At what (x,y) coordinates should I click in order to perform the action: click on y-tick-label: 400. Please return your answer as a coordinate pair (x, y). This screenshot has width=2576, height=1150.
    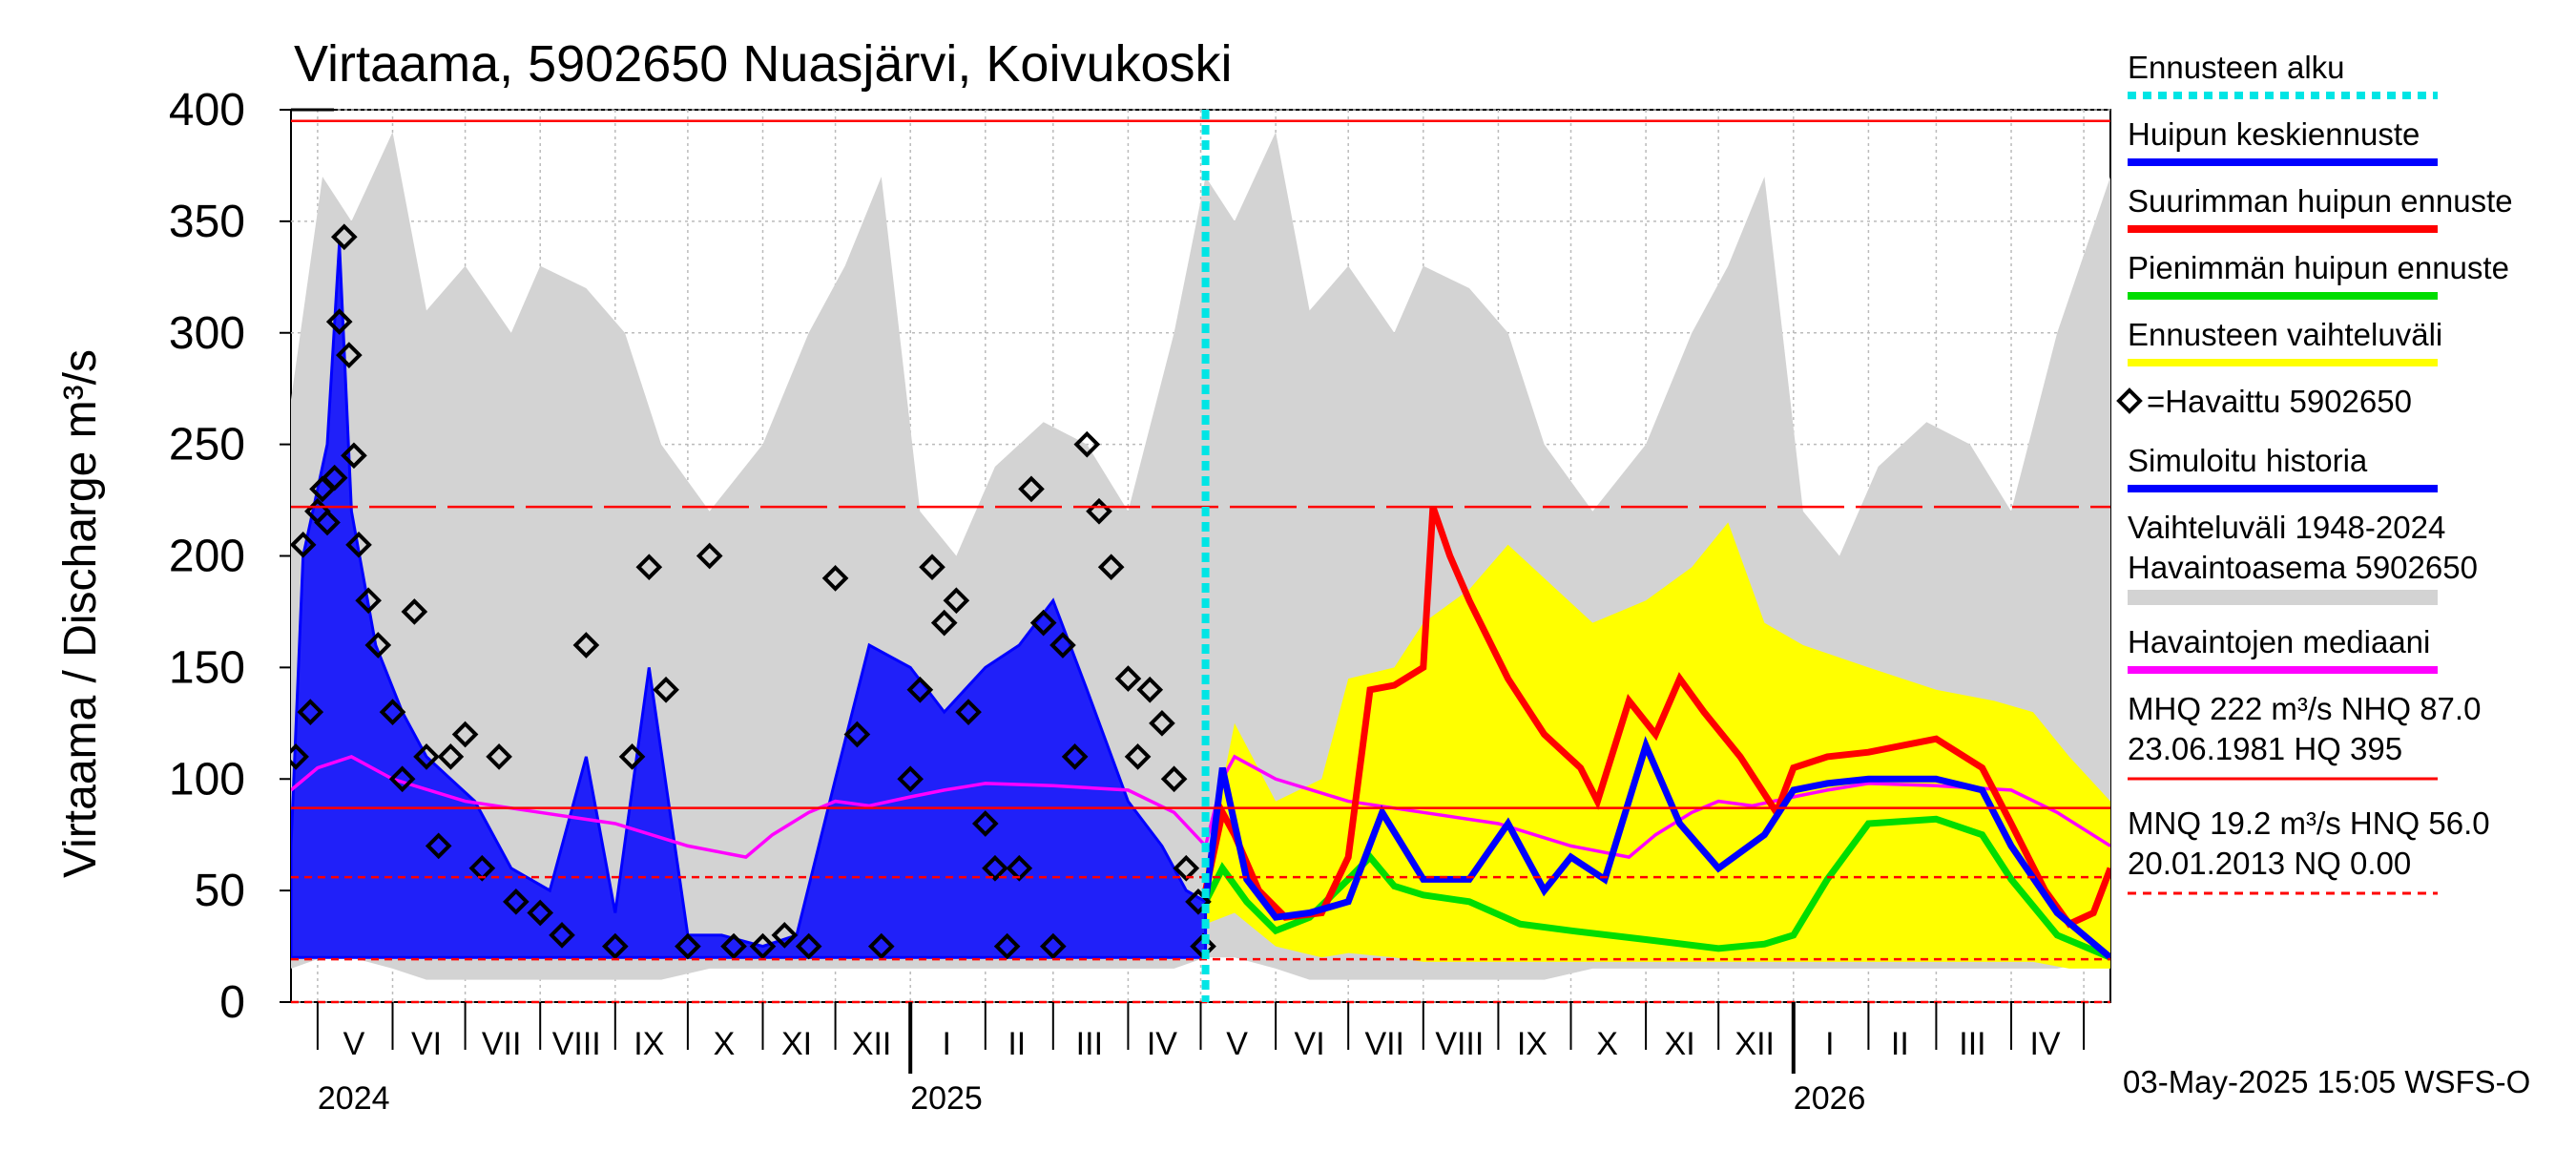
    Looking at the image, I should click on (207, 110).